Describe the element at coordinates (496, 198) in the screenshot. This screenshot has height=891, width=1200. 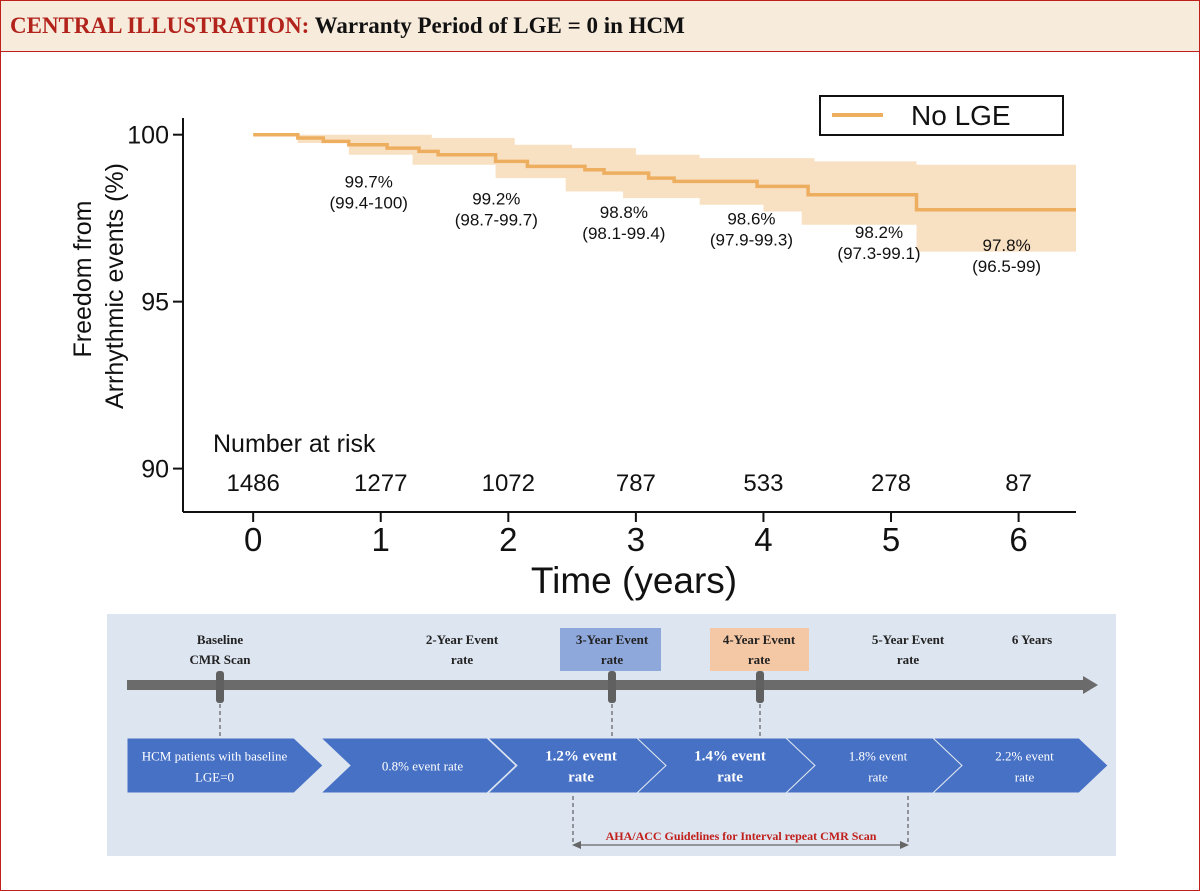
I see `annotation-pct-2: 99.2%` at that location.